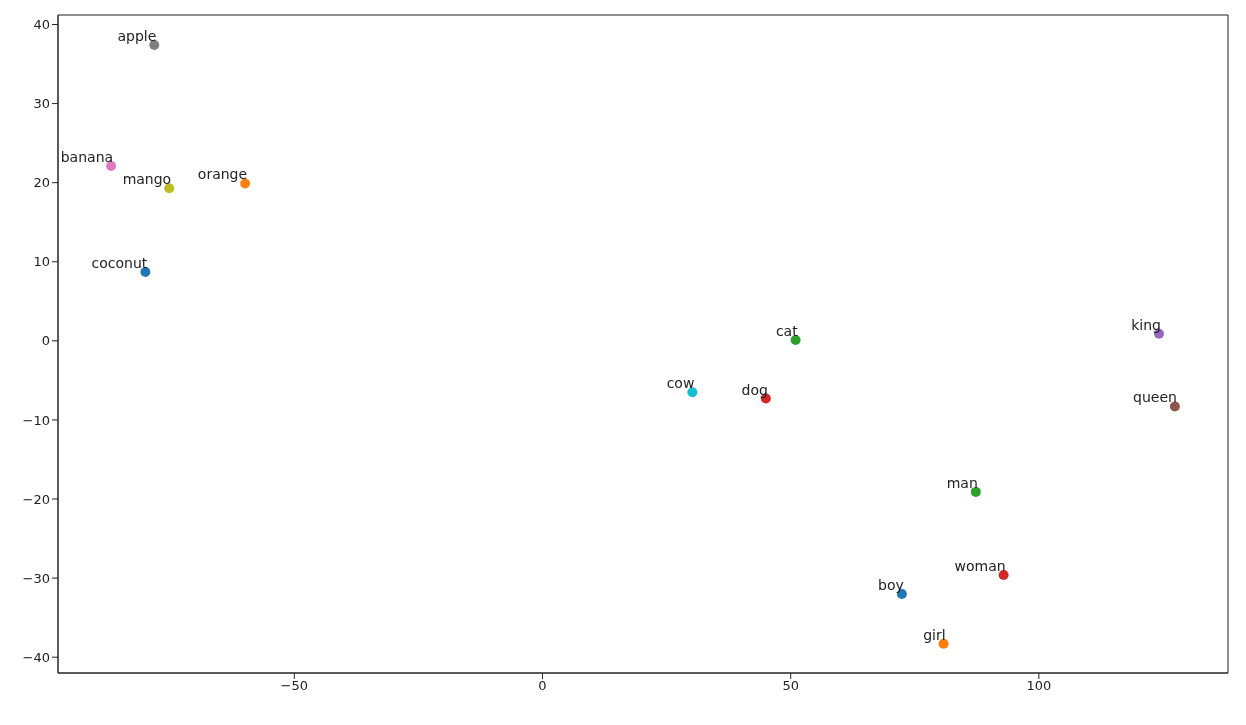  Describe the element at coordinates (36, 578) in the screenshot. I see `y-tick-label: −30` at that location.